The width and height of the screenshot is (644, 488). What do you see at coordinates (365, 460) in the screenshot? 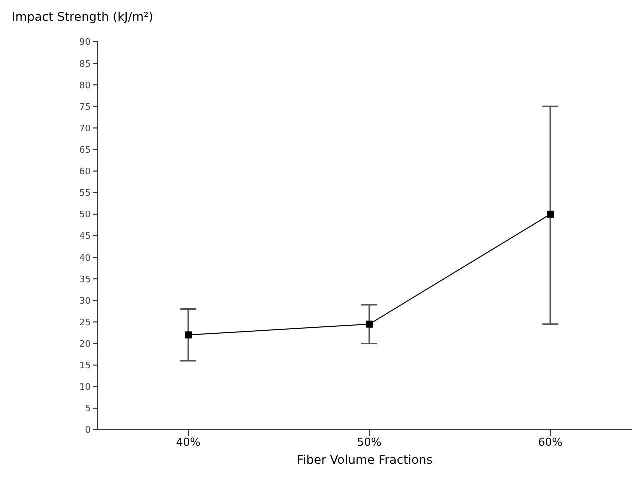
I see `x-axis-title: Fiber Volume Fractions` at bounding box center [365, 460].